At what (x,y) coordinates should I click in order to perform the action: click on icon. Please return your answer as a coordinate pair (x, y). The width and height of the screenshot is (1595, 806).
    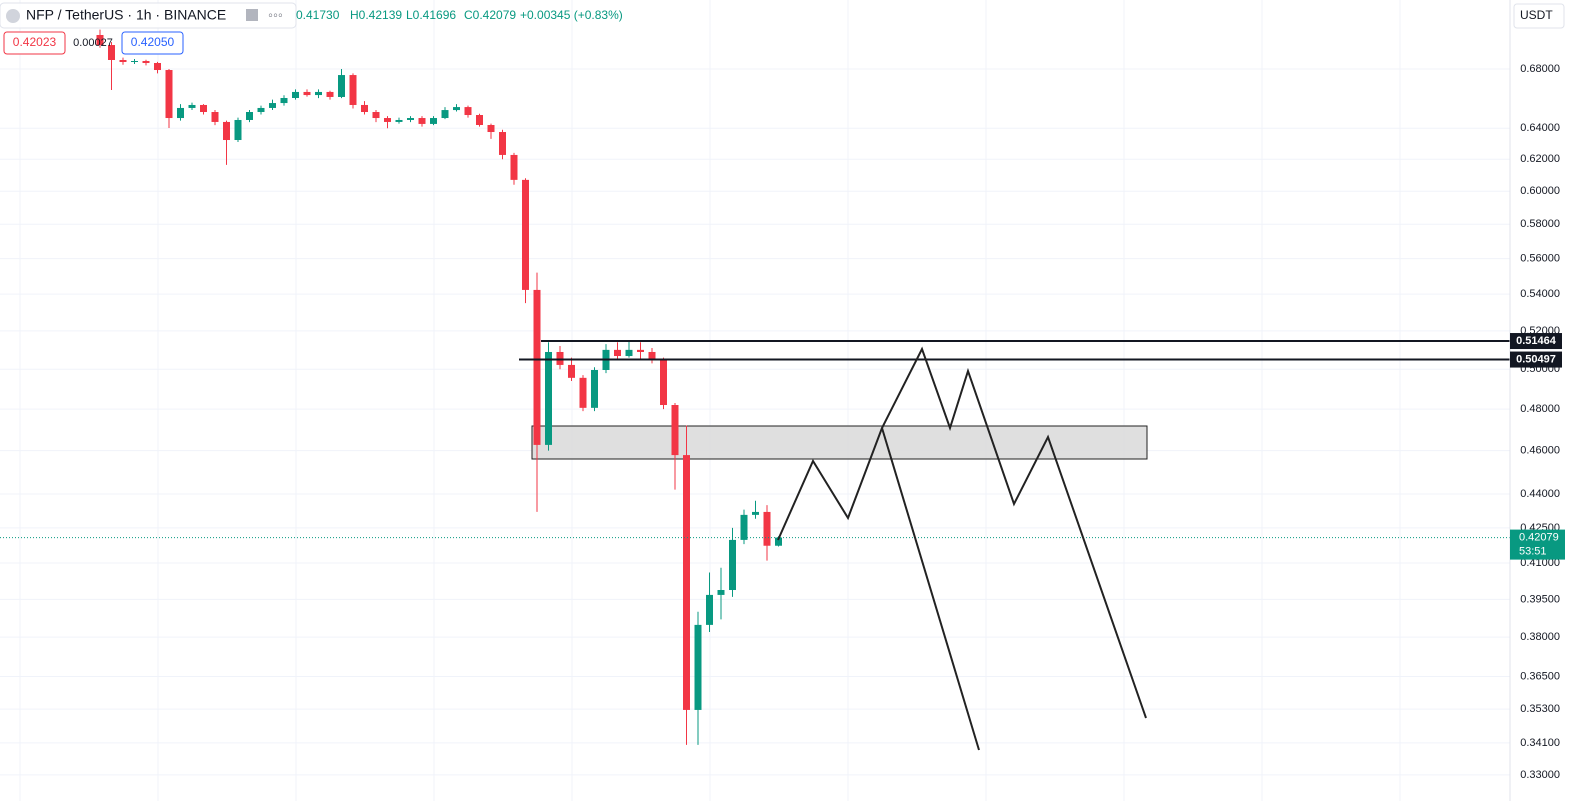
    Looking at the image, I should click on (252, 15).